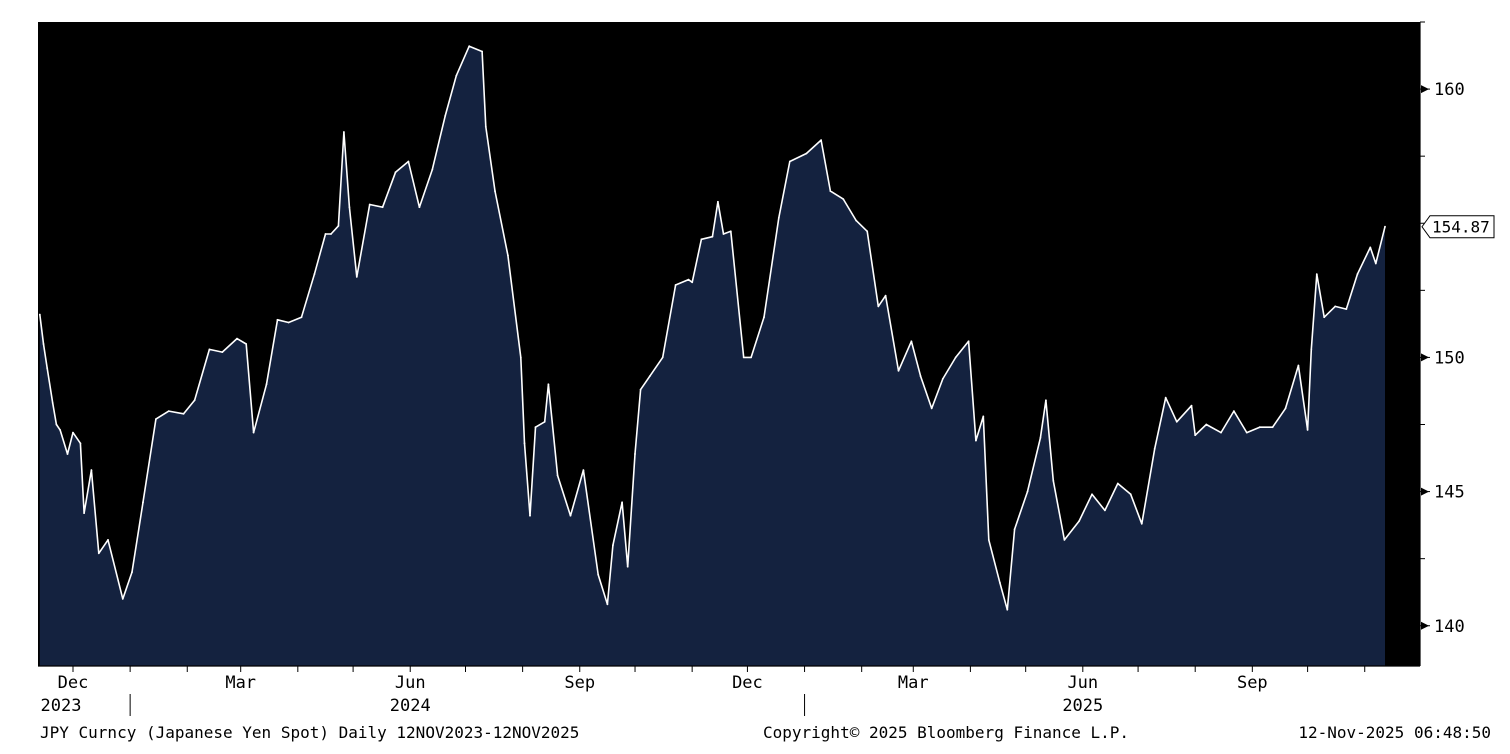 The width and height of the screenshot is (1510, 754). I want to click on footer-right: 12-Nov-2025 06:48:50, so click(1394, 732).